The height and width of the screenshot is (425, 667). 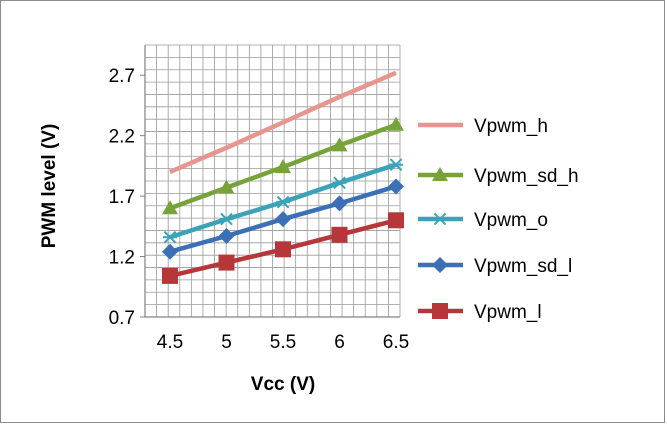 I want to click on legend-label: Vpwm_sd_h, so click(x=526, y=176).